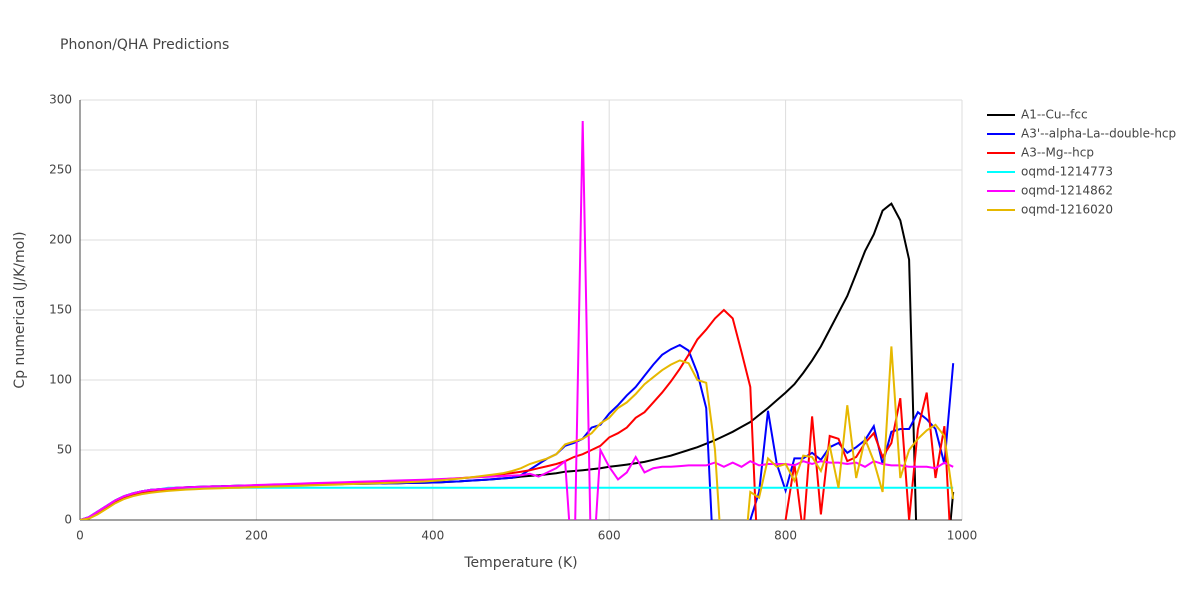 This screenshot has width=1200, height=604. I want to click on x-tick-label: 400, so click(432, 536).